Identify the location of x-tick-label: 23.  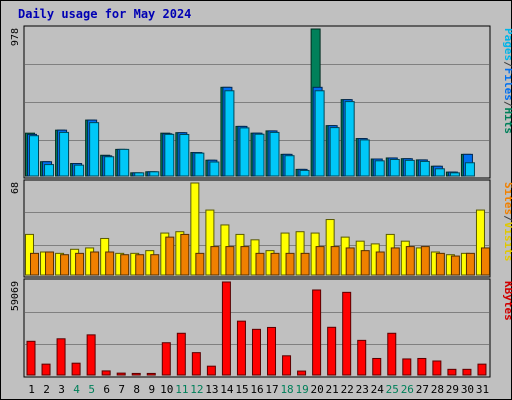
(362, 389).